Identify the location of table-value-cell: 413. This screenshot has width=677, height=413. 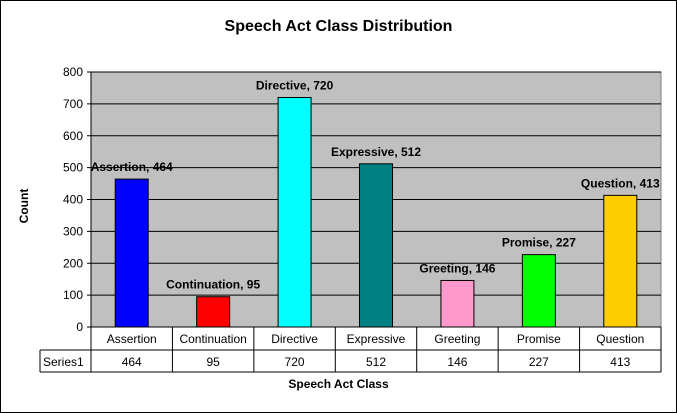
(620, 362).